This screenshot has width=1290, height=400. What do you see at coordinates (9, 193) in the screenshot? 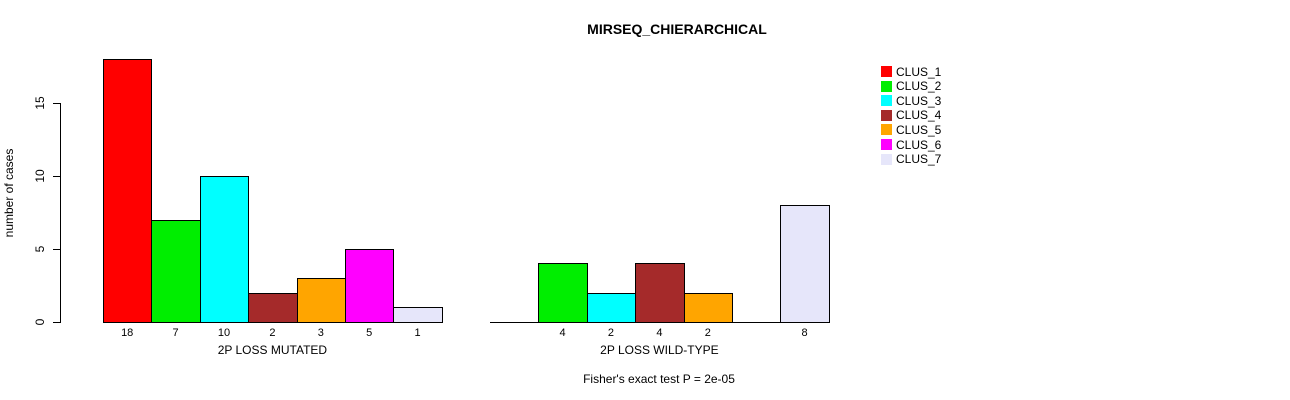
I see `y-axis-label: number of cases` at bounding box center [9, 193].